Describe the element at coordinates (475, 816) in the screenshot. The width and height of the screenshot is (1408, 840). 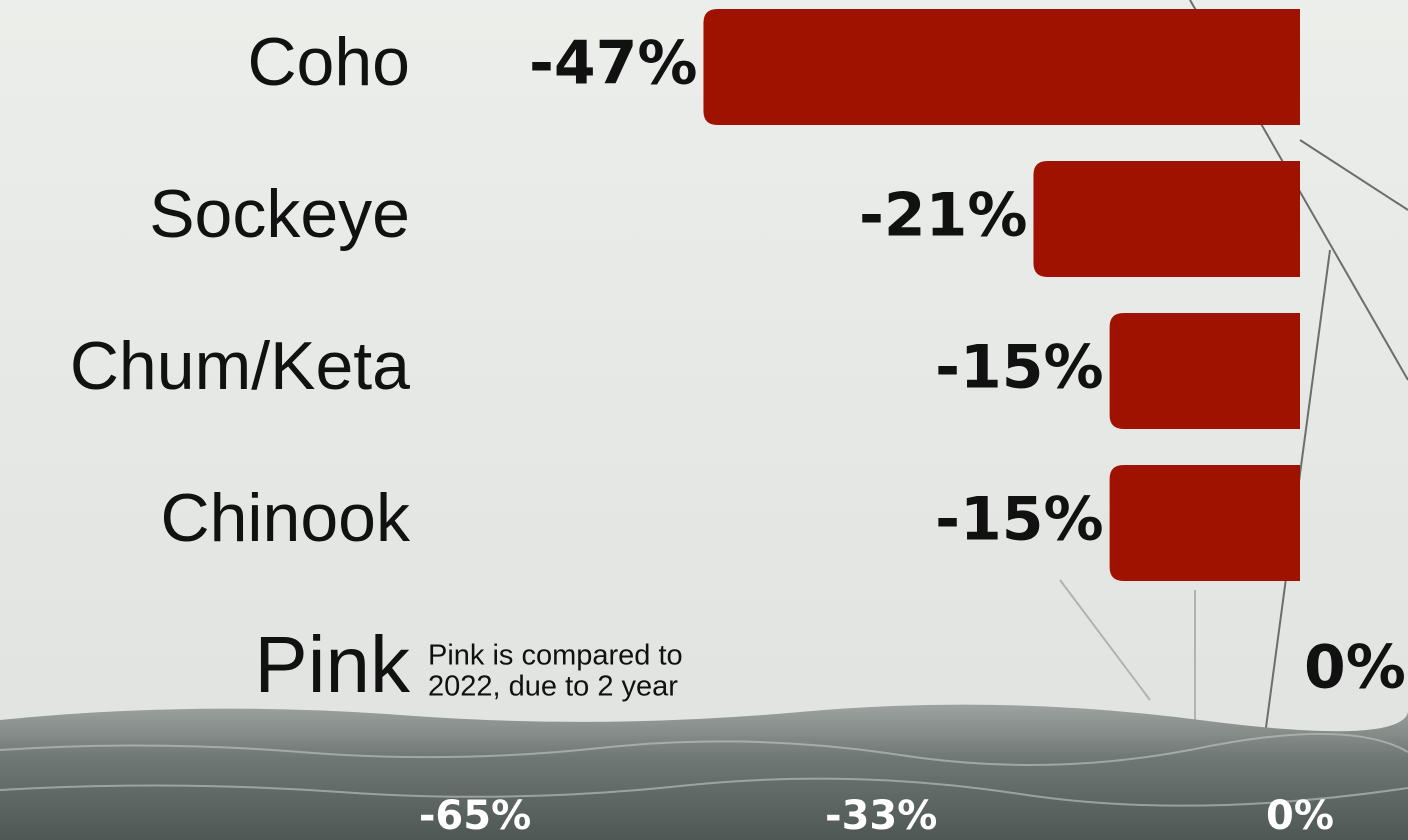
I see `x-tick-label: -65%` at that location.